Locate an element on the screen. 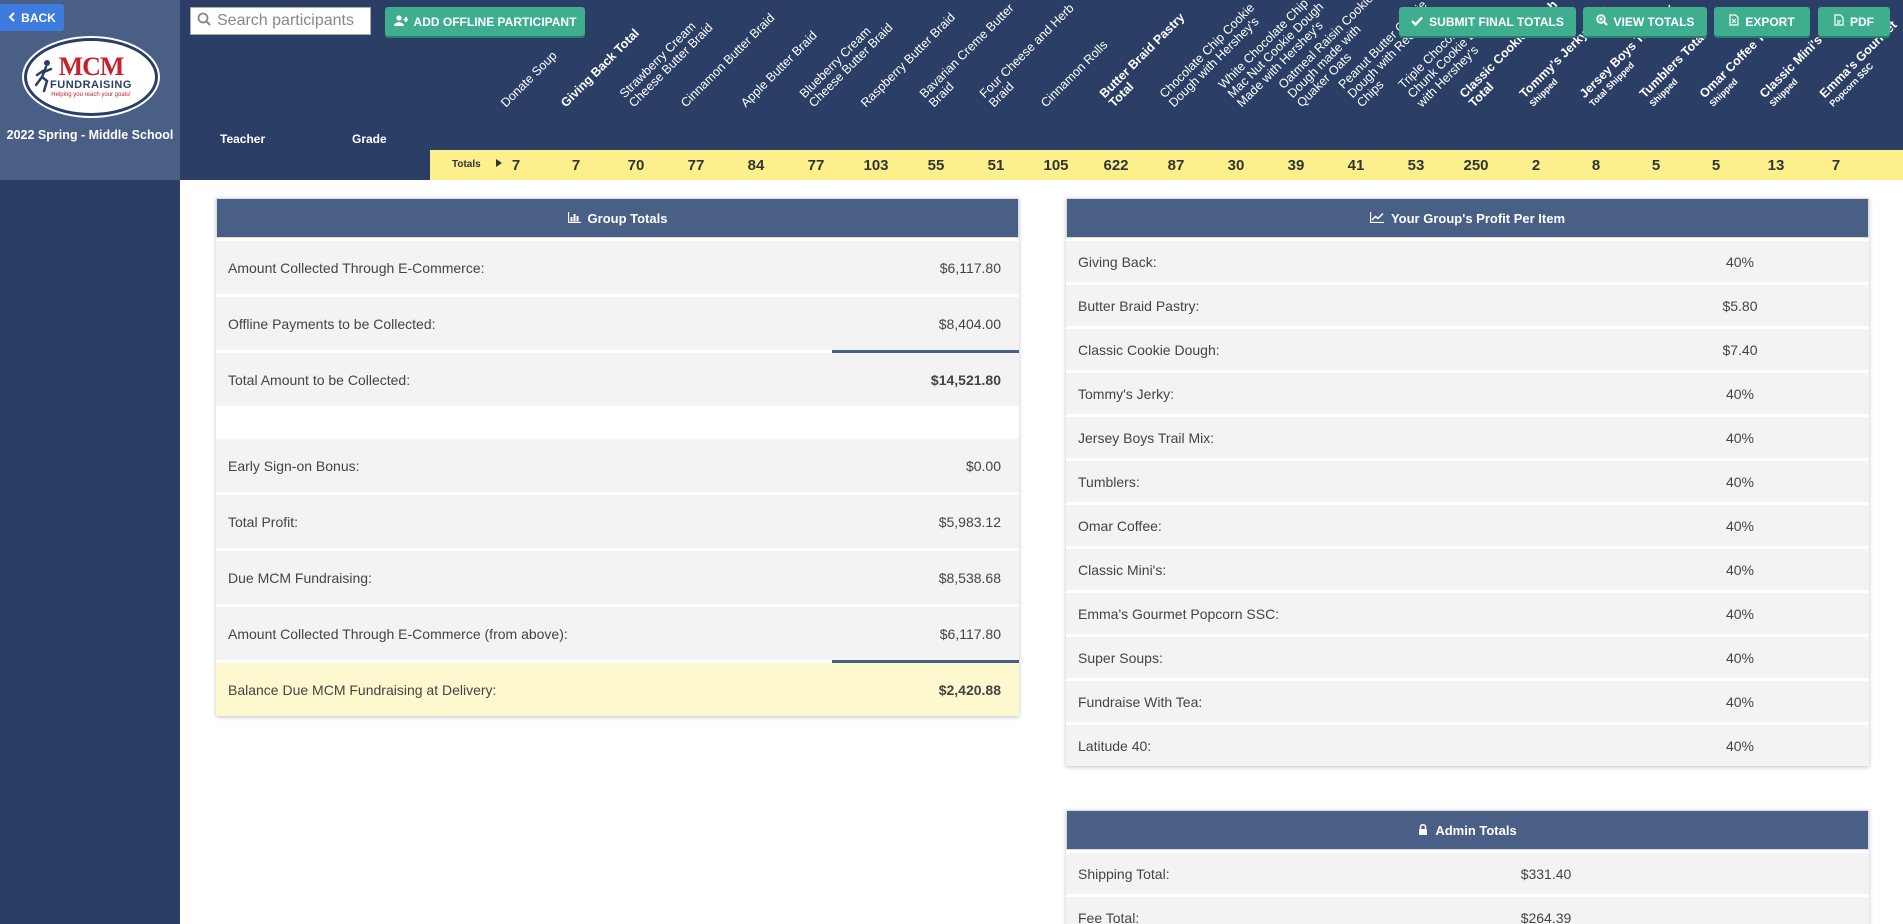 The height and width of the screenshot is (924, 1903). row-value: $6,117.80 is located at coordinates (970, 633).